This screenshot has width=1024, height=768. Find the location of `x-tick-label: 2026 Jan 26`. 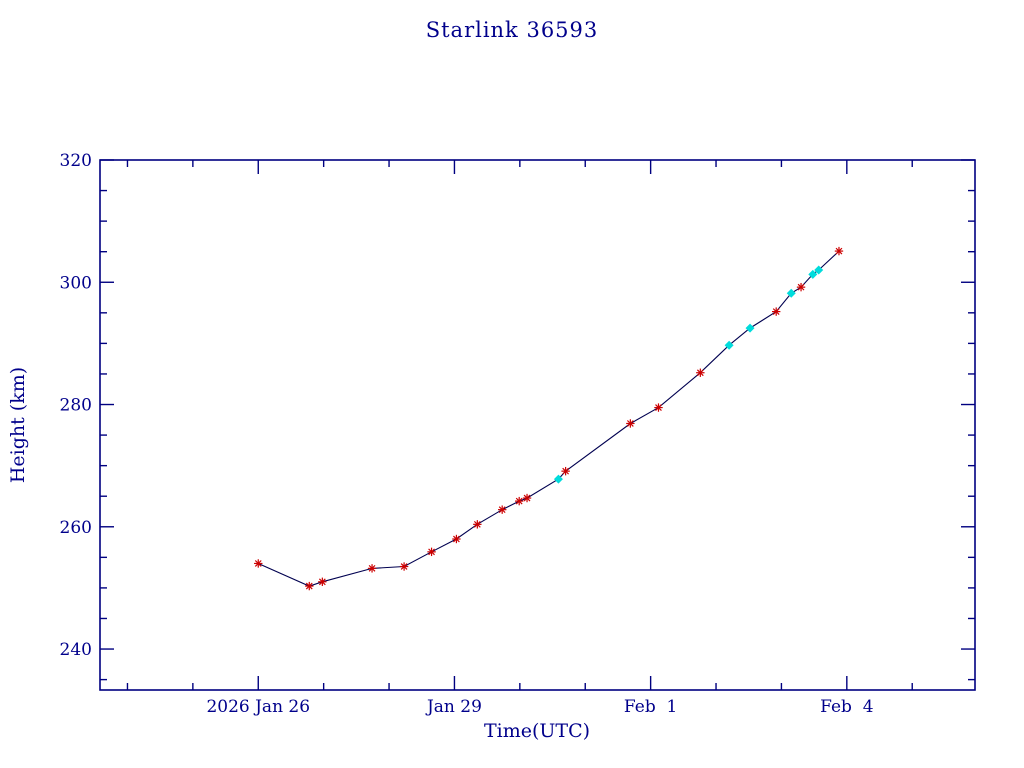

x-tick-label: 2026 Jan 26 is located at coordinates (258, 707).